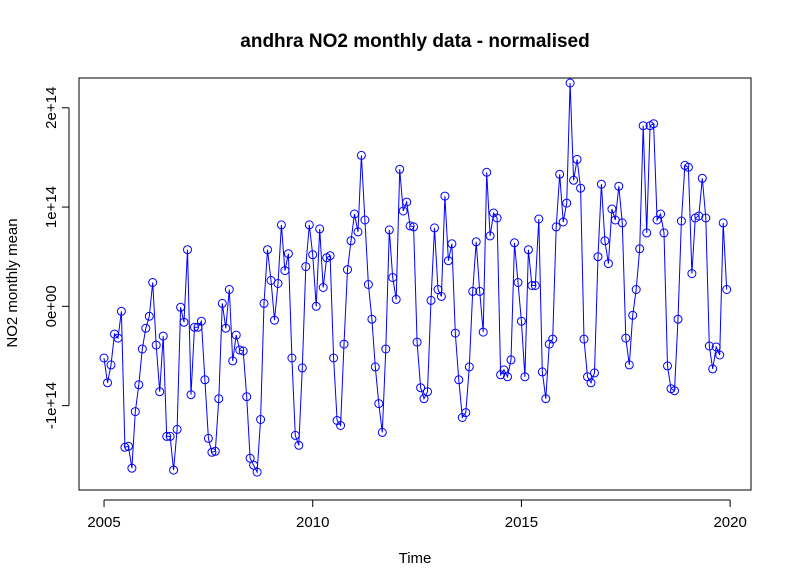  What do you see at coordinates (103, 522) in the screenshot?
I see `x-tick-label: 2005` at bounding box center [103, 522].